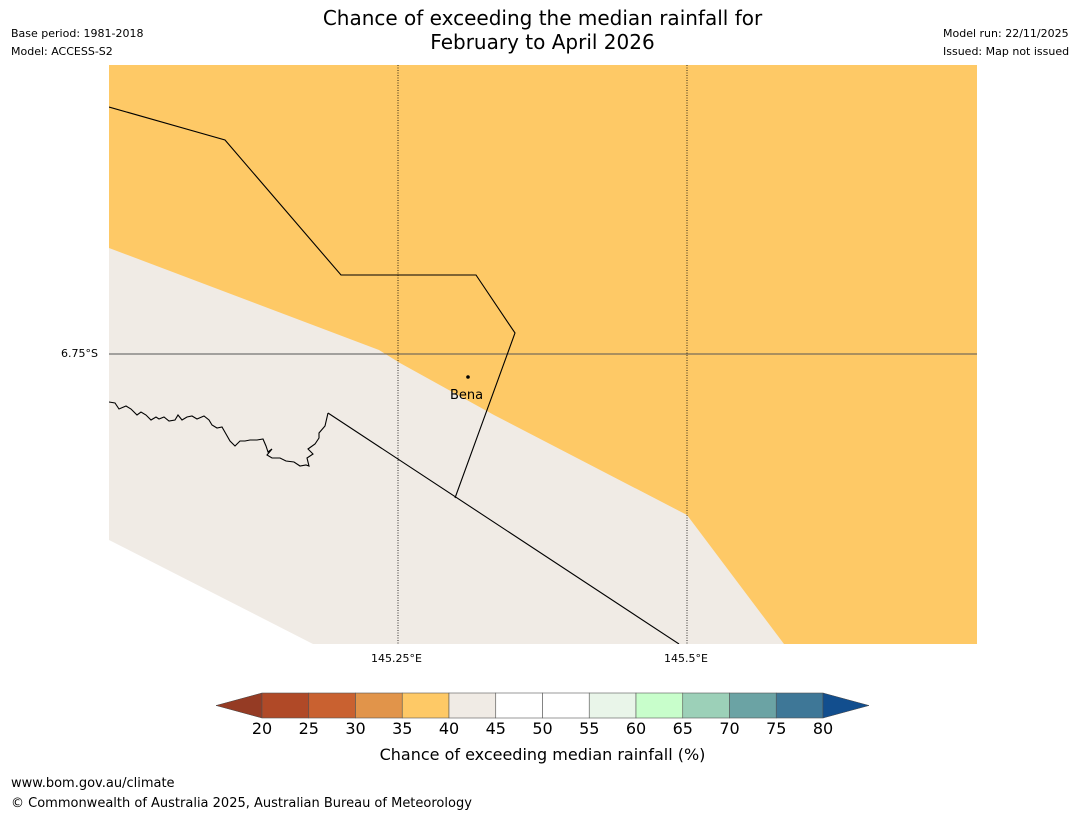 This screenshot has height=816, width=1085. Describe the element at coordinates (468, 377) in the screenshot. I see `bena-marker` at that location.